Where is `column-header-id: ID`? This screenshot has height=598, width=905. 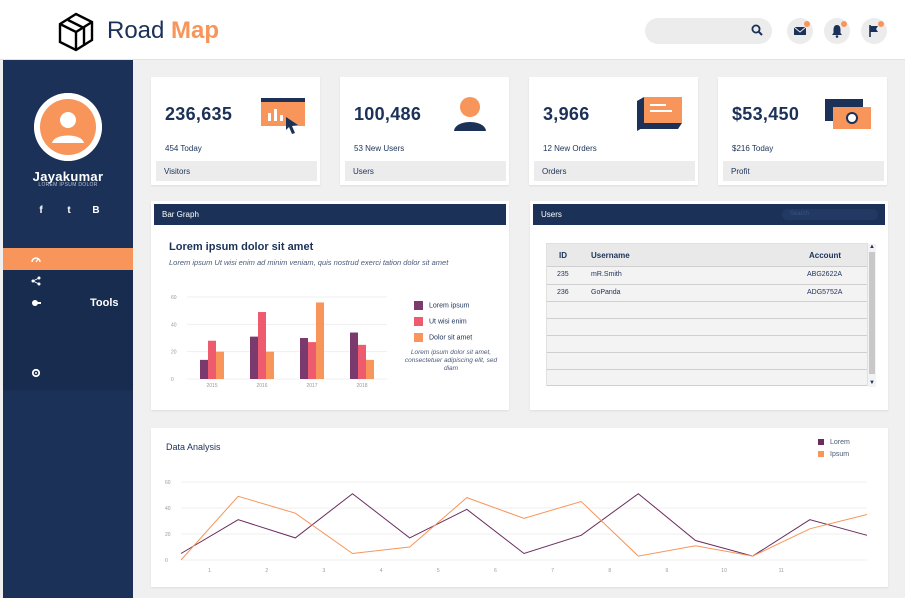 column-header-id: ID is located at coordinates (563, 255).